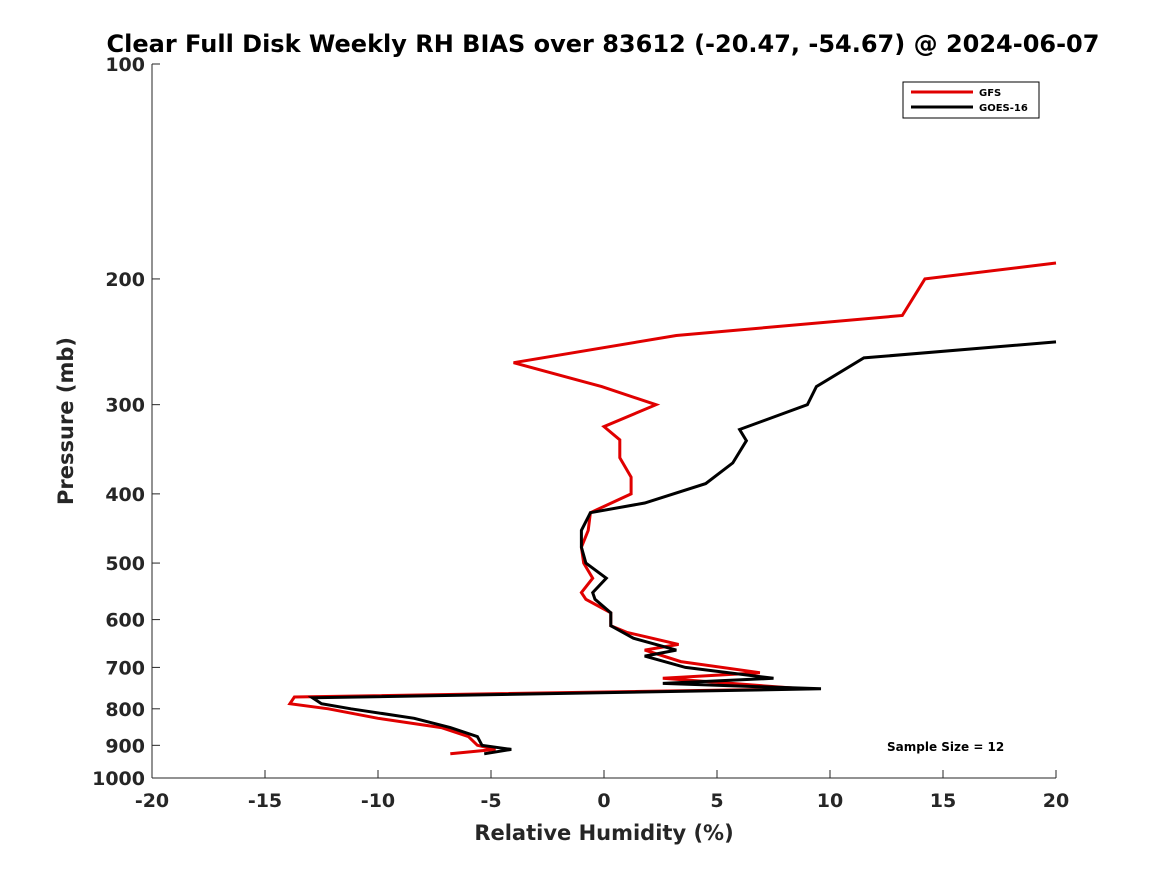 This screenshot has width=1167, height=875. Describe the element at coordinates (943, 801) in the screenshot. I see `x-tick-label: 15` at that location.